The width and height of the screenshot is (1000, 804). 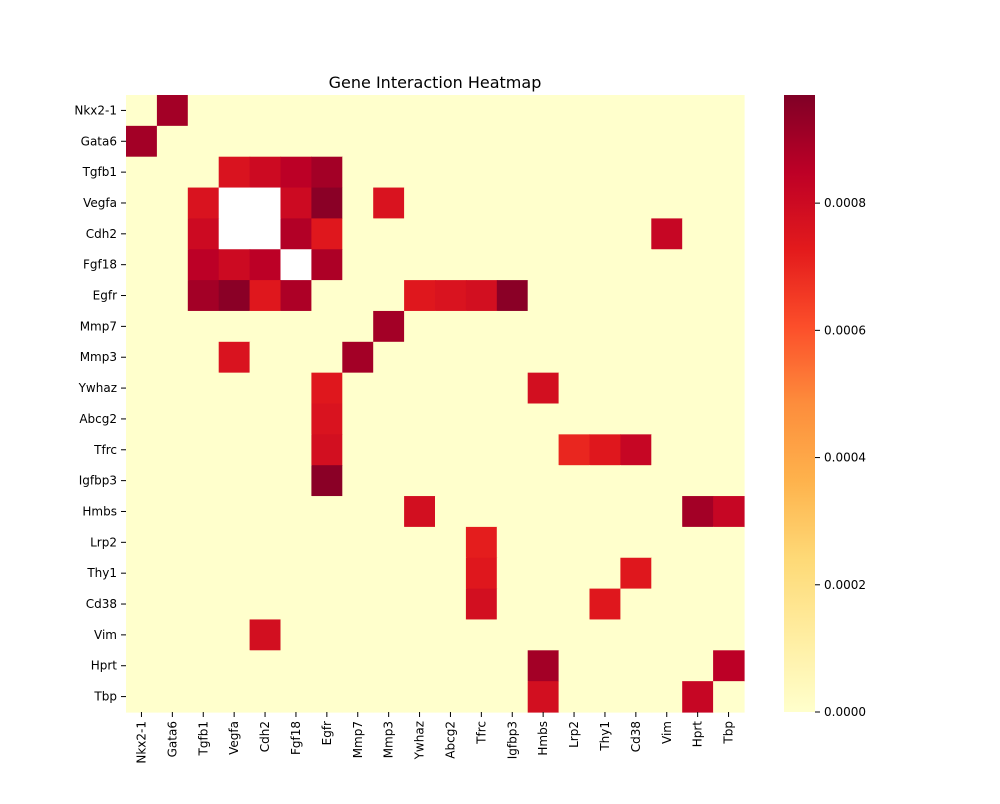 What do you see at coordinates (99, 511) in the screenshot?
I see `y-tick-label: Hmbs` at bounding box center [99, 511].